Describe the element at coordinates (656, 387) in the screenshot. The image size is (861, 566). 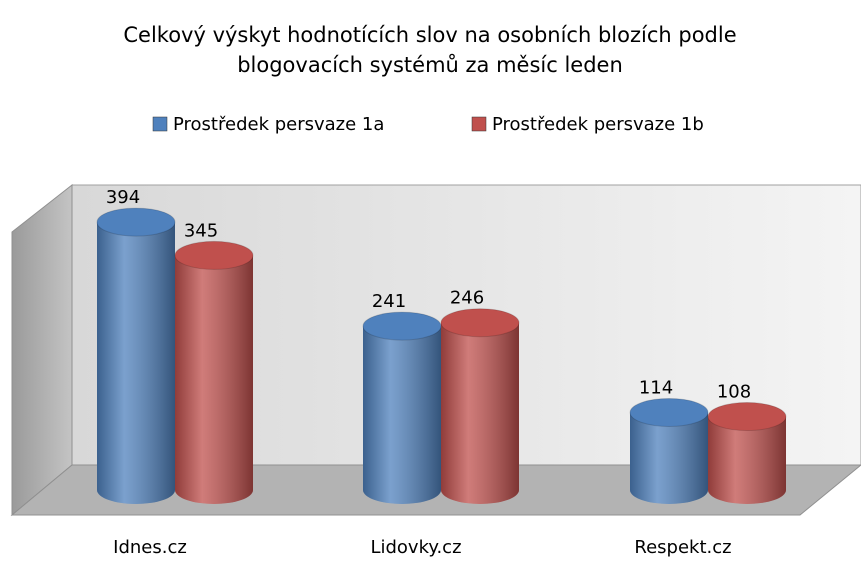
I see `data-label: 114` at that location.